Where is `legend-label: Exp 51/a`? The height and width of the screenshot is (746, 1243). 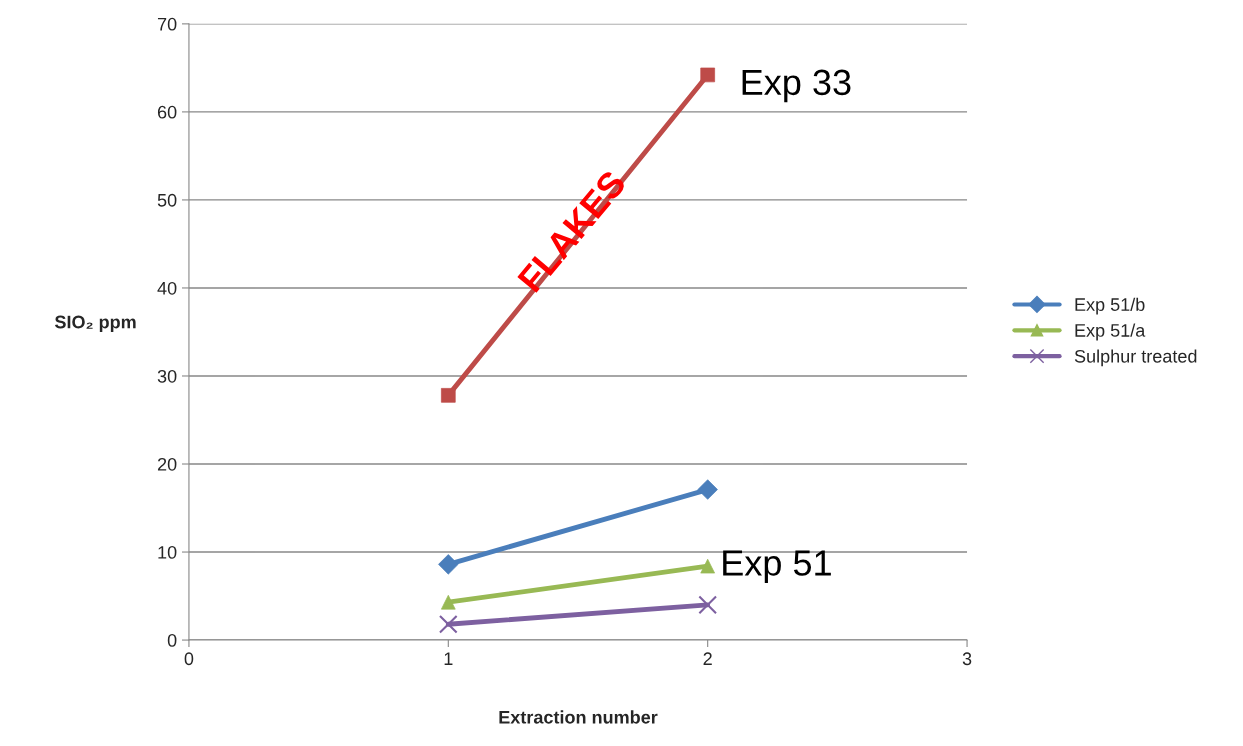
legend-label: Exp 51/a is located at coordinates (1110, 332).